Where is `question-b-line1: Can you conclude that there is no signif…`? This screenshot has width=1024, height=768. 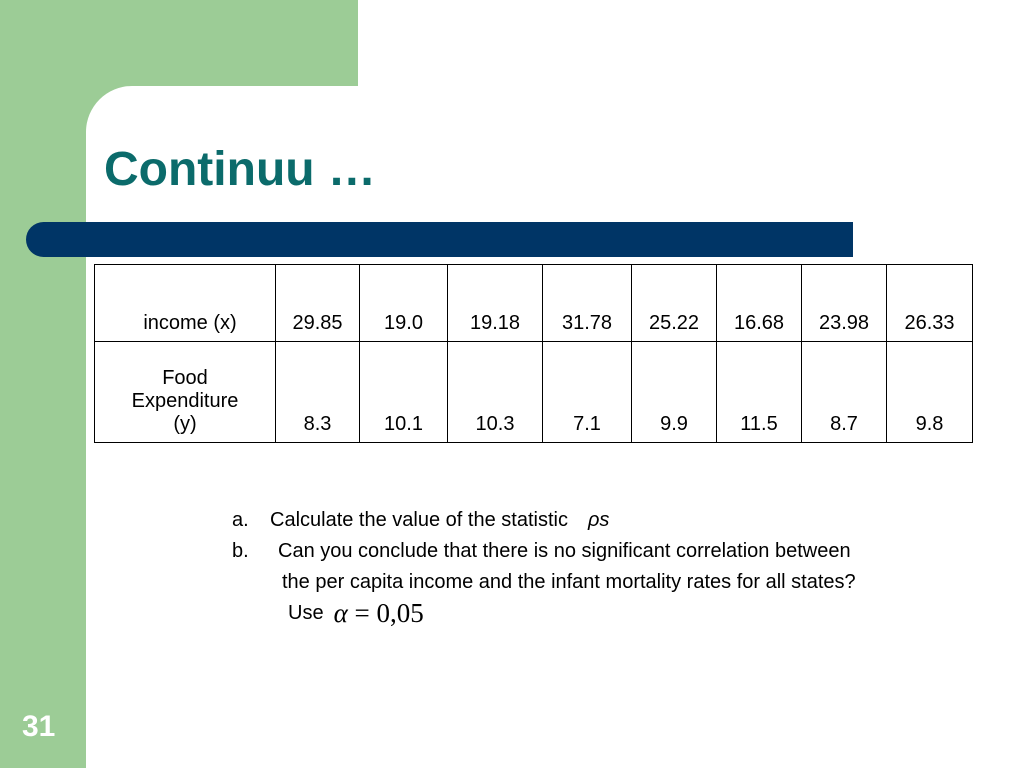 question-b-line1: Can you conclude that there is no signif… is located at coordinates (564, 551).